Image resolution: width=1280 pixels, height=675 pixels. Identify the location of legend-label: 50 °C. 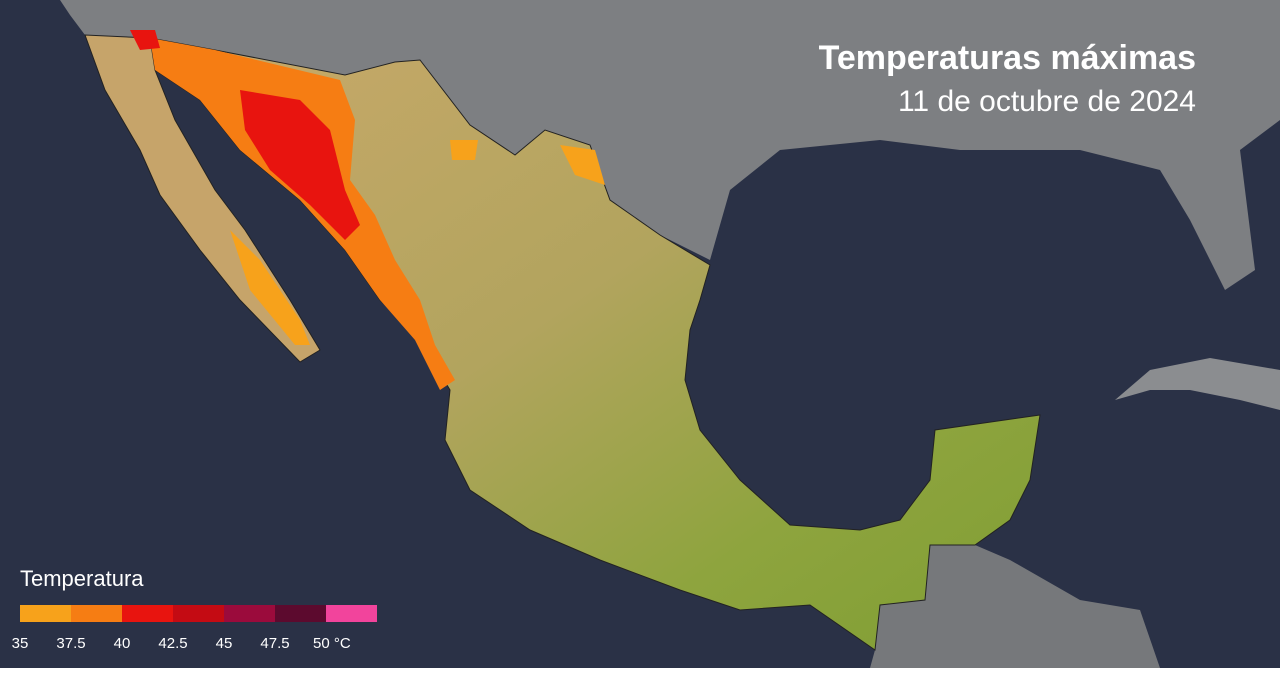
(332, 643).